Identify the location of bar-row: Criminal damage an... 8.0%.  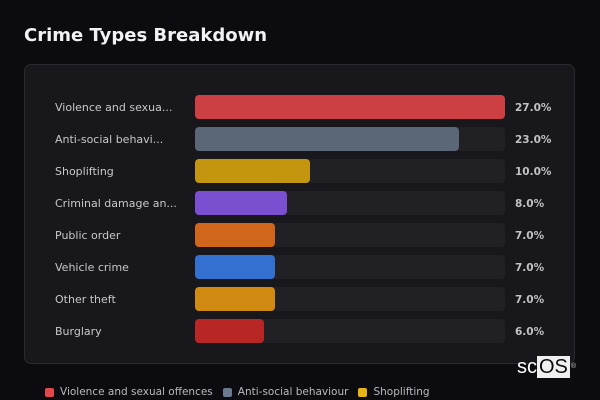
(299, 204).